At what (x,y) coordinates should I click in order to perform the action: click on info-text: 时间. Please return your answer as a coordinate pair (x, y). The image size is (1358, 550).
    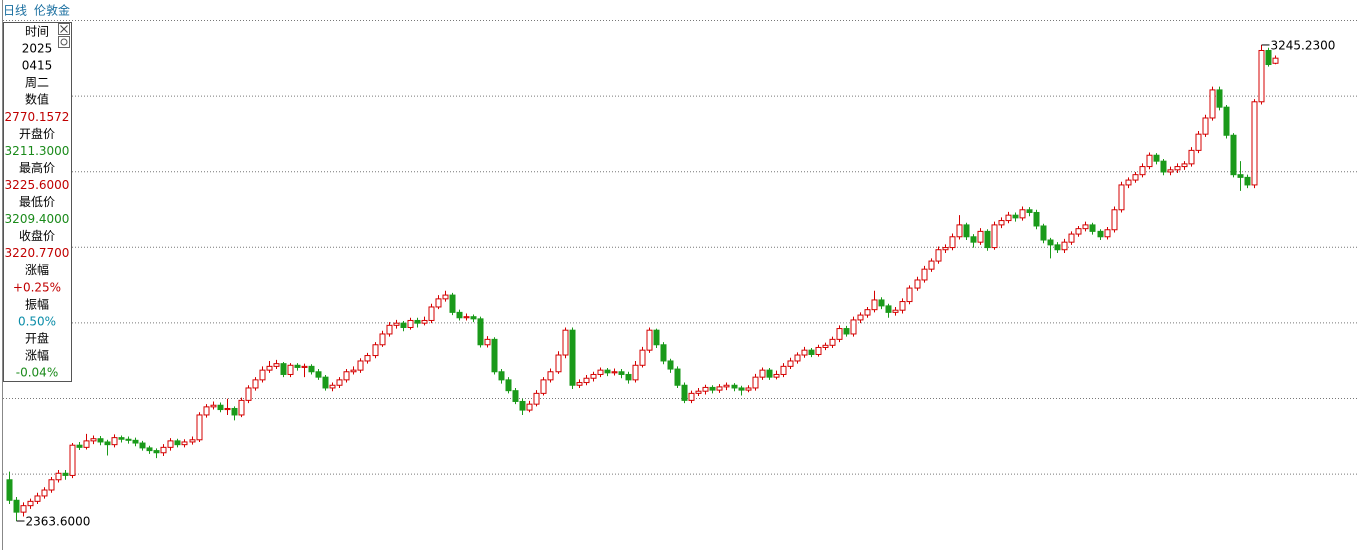
    Looking at the image, I should click on (37, 32).